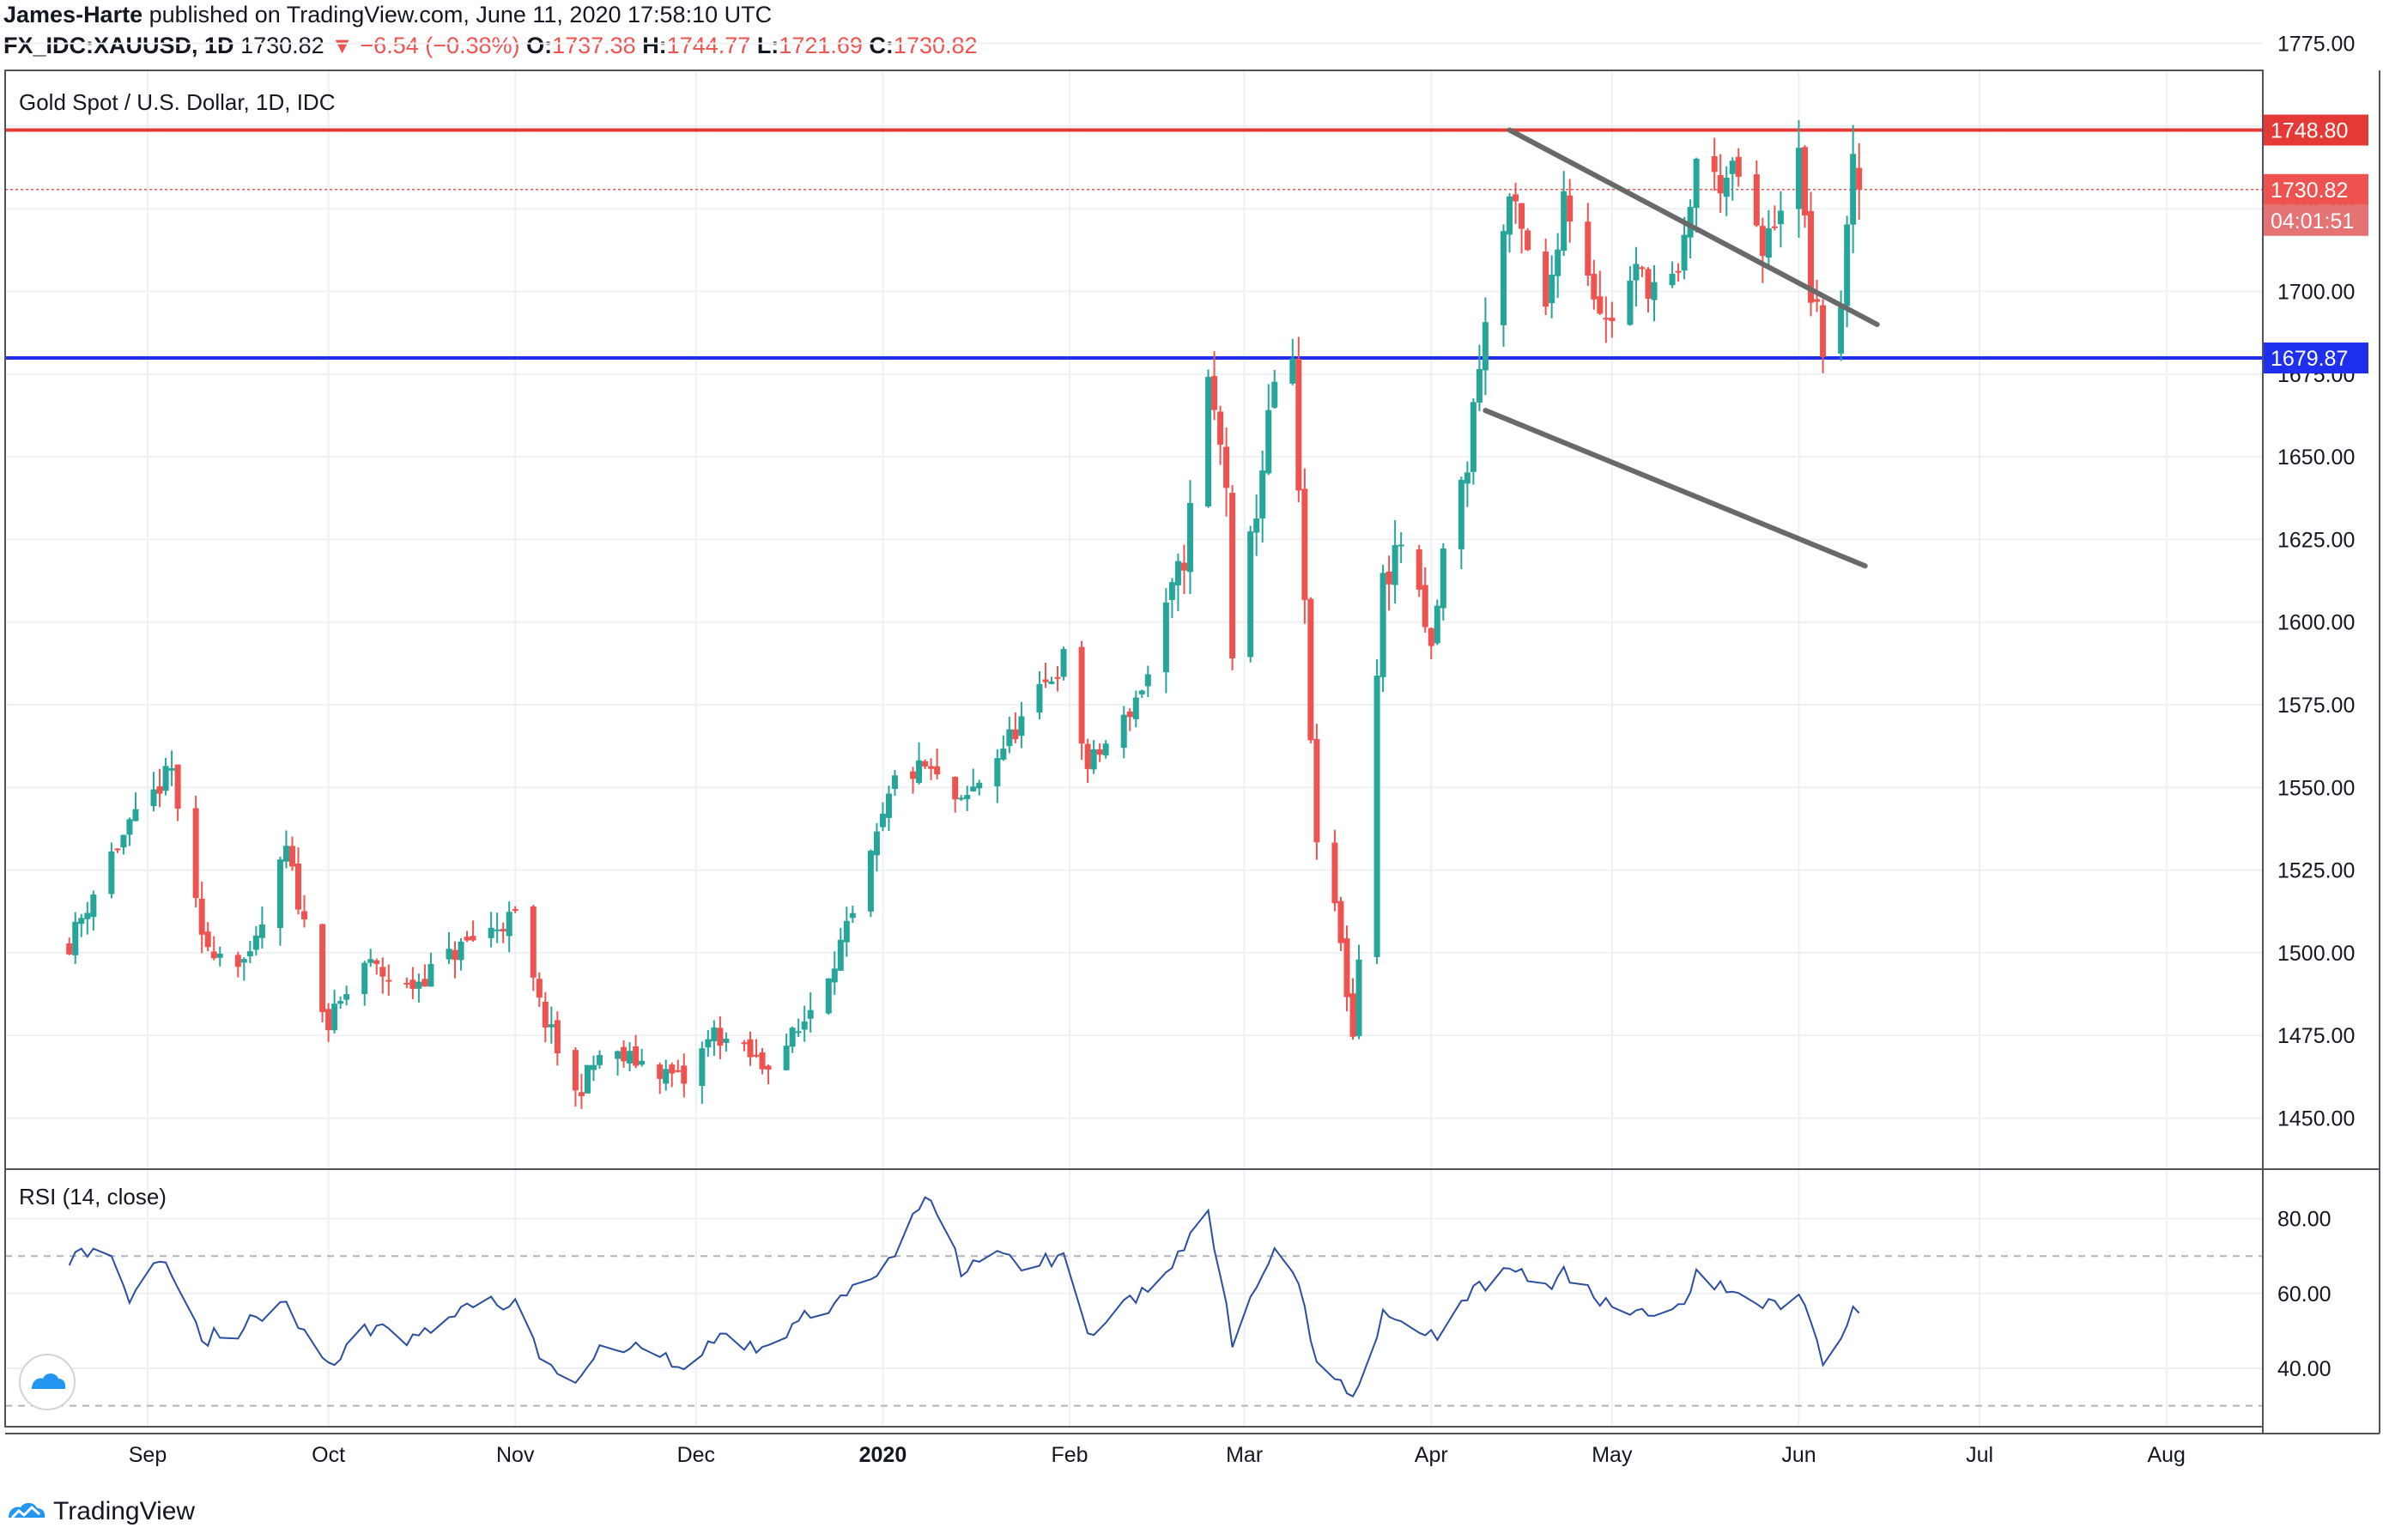  I want to click on tradingview-badge-icon, so click(47, 1382).